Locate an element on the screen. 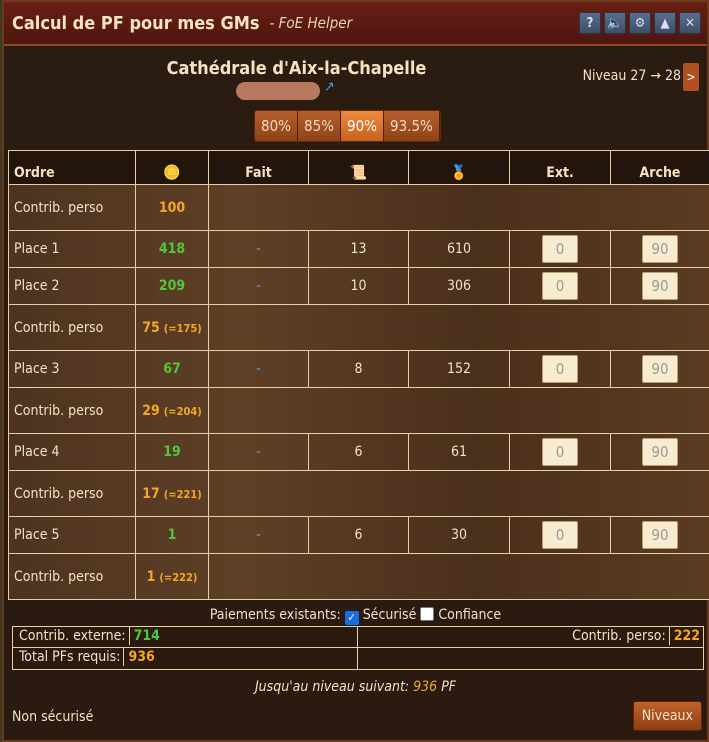  percent-80: 80% is located at coordinates (276, 126).